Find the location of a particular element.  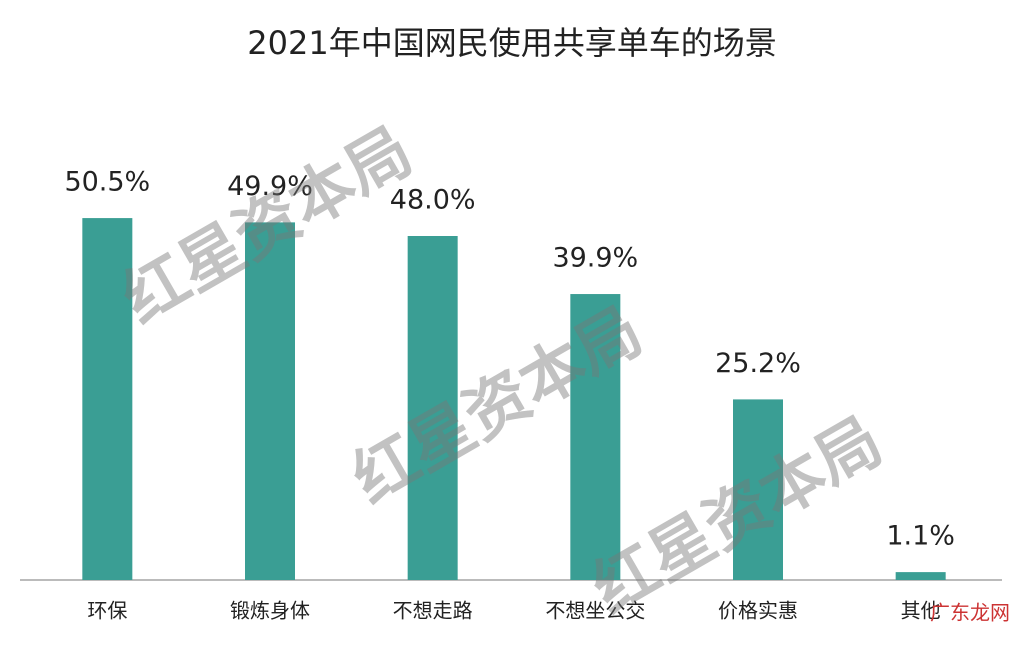

chart-title: 2021年中国网民使用共享单车的场景 is located at coordinates (511, 43).